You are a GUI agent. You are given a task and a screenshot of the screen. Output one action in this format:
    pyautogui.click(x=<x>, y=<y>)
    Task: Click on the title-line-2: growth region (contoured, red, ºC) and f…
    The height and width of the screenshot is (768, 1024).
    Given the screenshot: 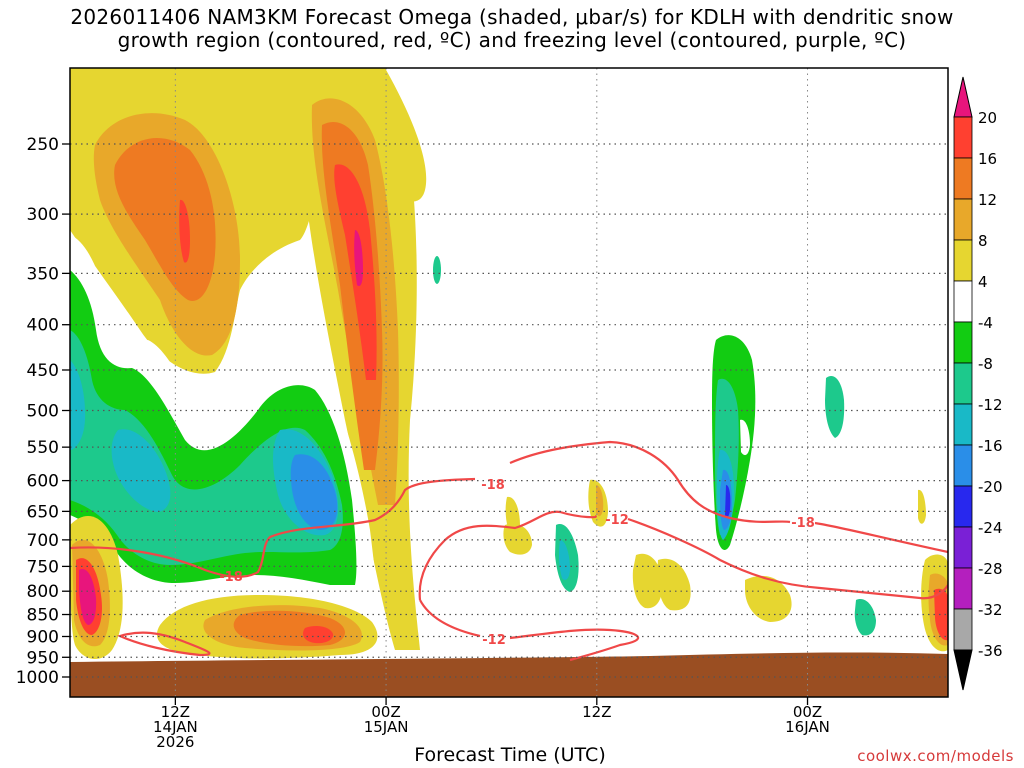 What is the action you would take?
    pyautogui.click(x=512, y=40)
    